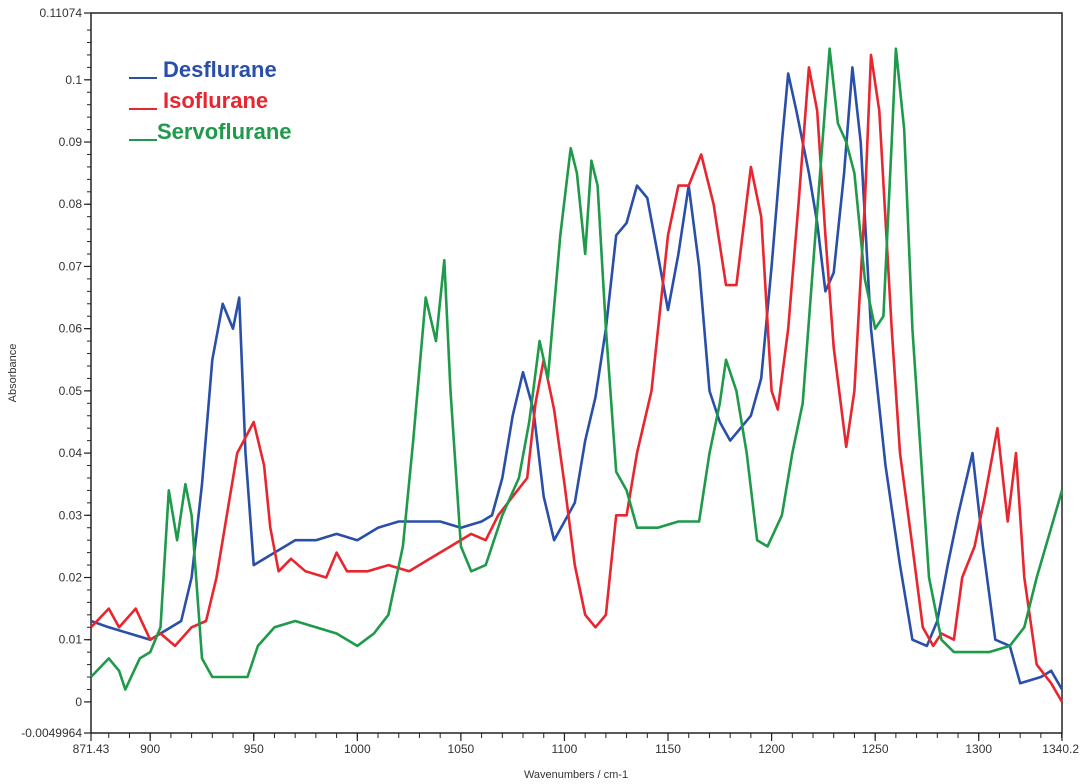  I want to click on y-tick-label: -0.0049964, so click(51, 733).